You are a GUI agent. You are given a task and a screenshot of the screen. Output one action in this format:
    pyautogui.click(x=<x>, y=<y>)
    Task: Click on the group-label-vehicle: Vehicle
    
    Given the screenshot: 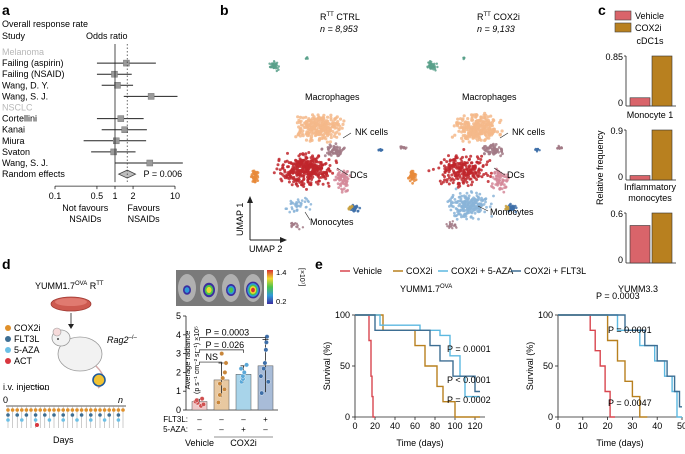 What is the action you would take?
    pyautogui.click(x=199, y=443)
    